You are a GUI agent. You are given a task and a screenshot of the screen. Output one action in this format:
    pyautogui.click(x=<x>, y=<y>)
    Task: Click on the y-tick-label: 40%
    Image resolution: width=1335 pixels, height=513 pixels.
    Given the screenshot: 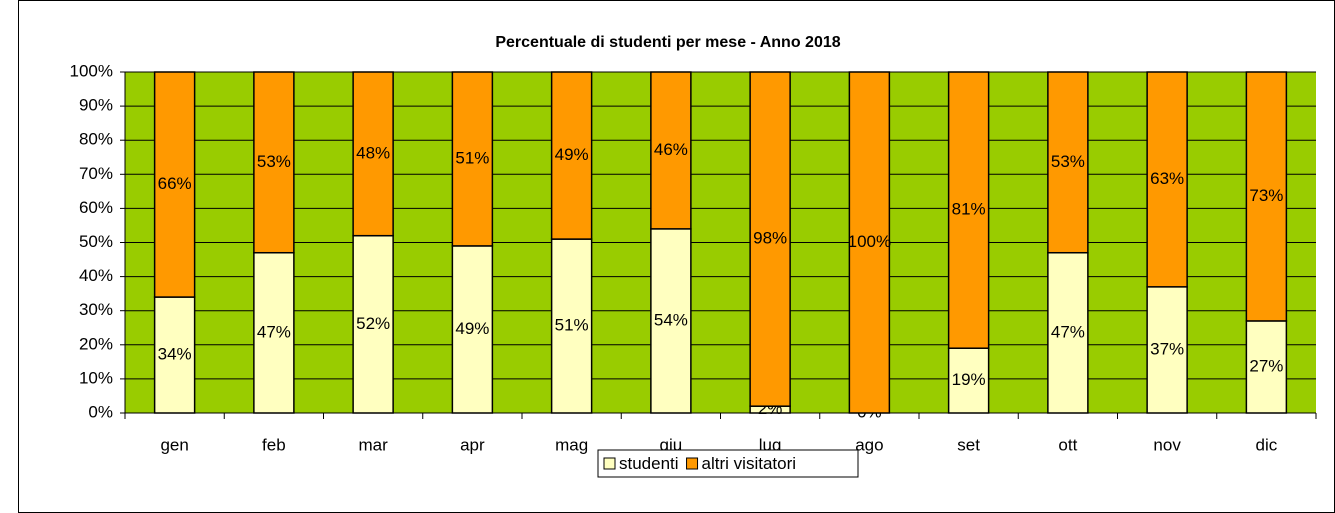 What is the action you would take?
    pyautogui.click(x=96, y=275)
    